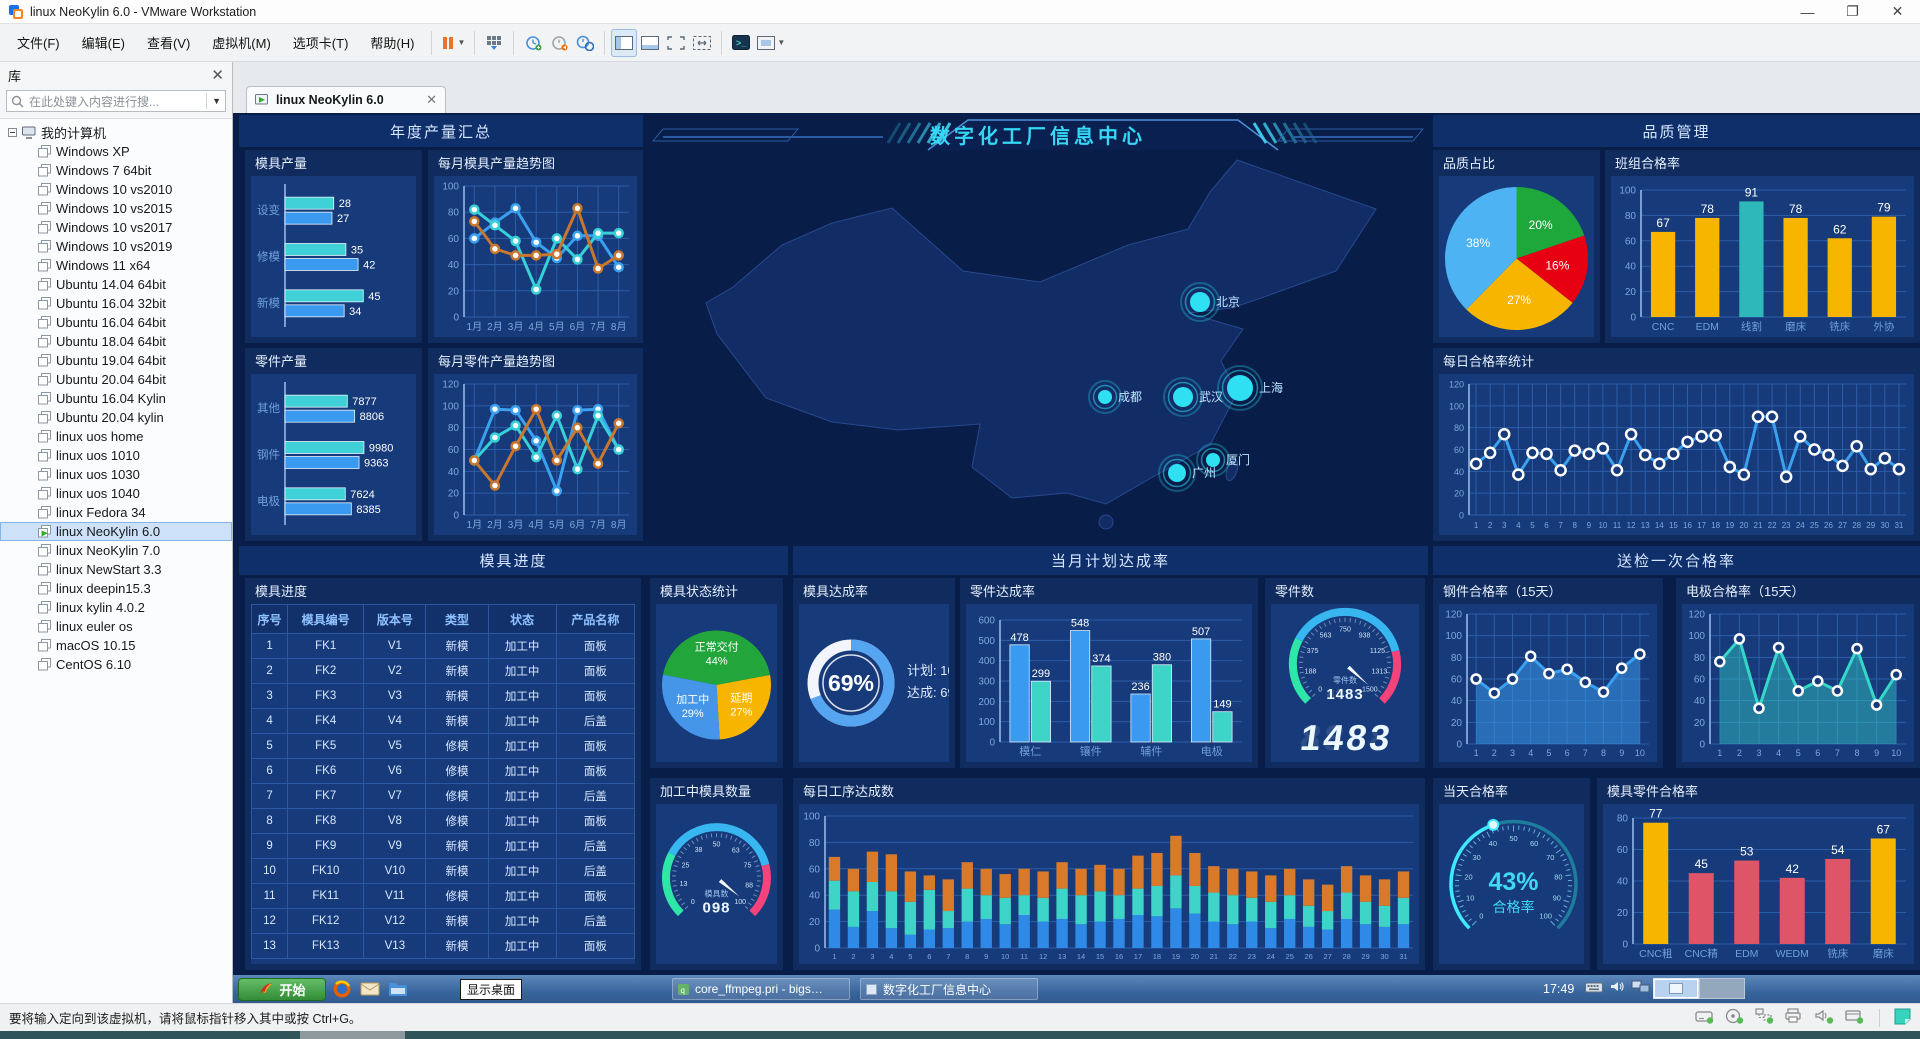 The height and width of the screenshot is (1039, 1920). I want to click on fullscre​en-icon: ▼, so click(771, 43).